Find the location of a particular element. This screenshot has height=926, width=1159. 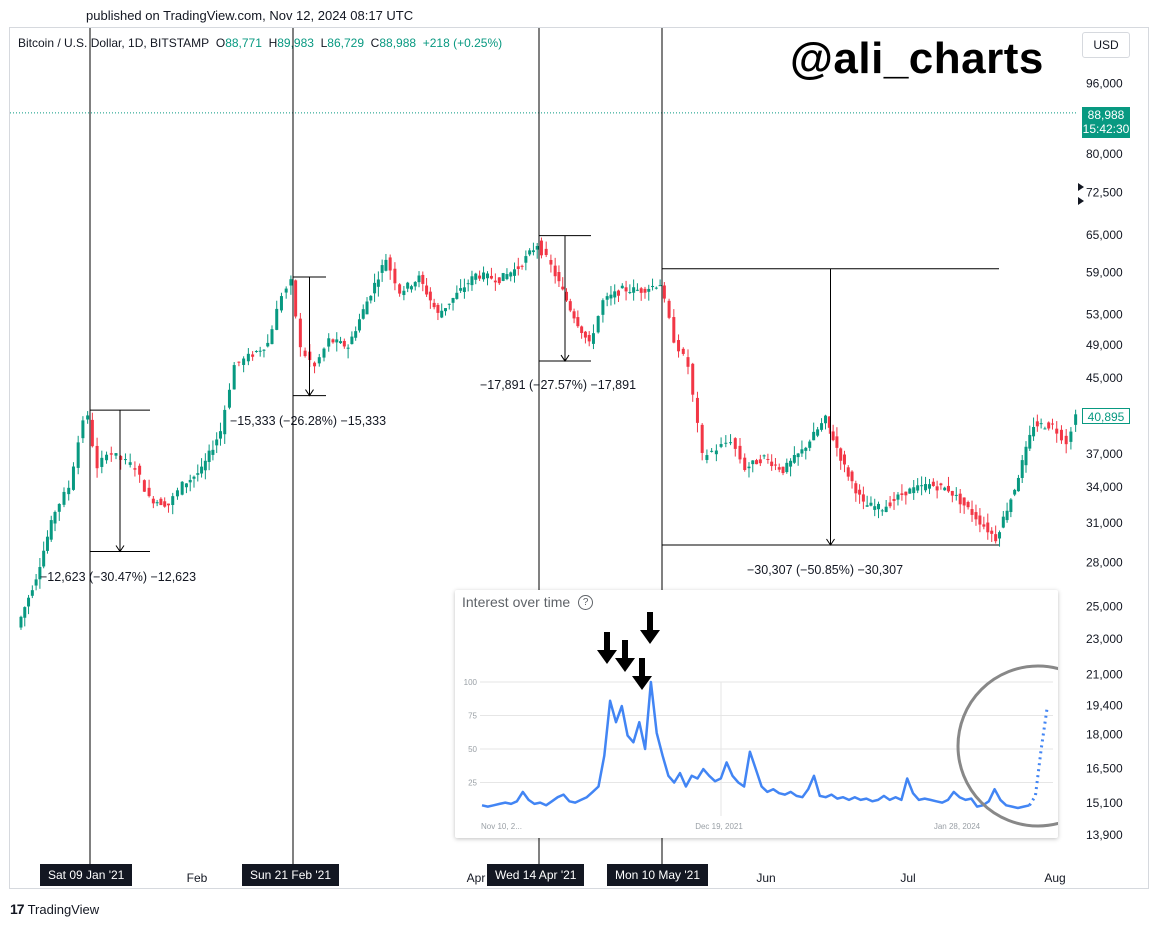

help-icon: ? is located at coordinates (586, 602).